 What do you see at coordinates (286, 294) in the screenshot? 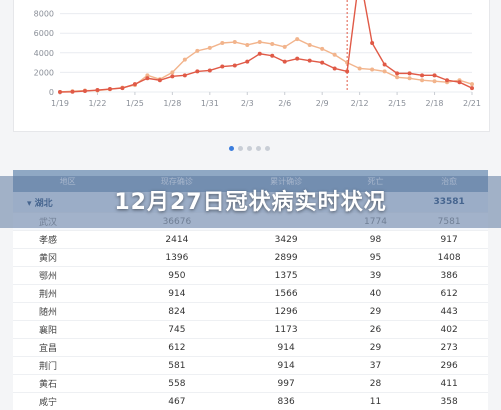
I see `table-cell: 1566` at bounding box center [286, 294].